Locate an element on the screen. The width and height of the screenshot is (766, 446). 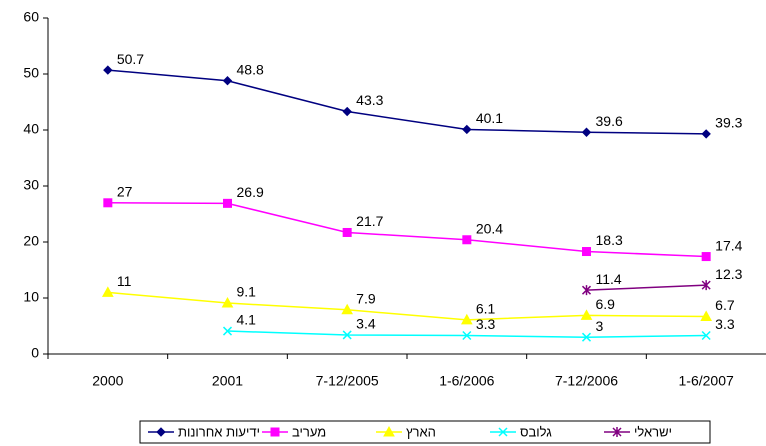
data-label: 9.1 is located at coordinates (247, 292).